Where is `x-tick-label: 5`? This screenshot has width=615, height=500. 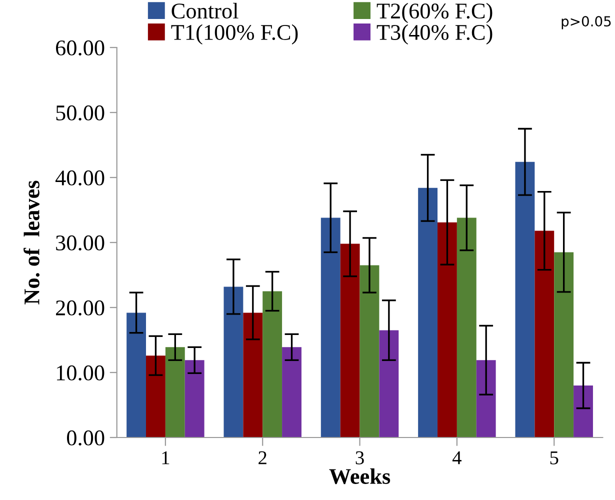
x-tick-label: 5 is located at coordinates (554, 457).